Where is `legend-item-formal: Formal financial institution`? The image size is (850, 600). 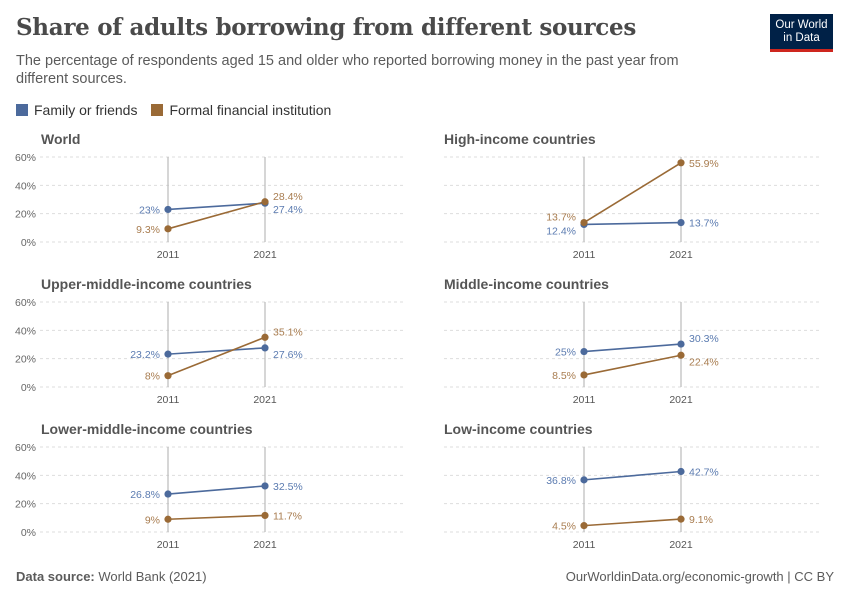 legend-item-formal: Formal financial institution is located at coordinates (241, 110).